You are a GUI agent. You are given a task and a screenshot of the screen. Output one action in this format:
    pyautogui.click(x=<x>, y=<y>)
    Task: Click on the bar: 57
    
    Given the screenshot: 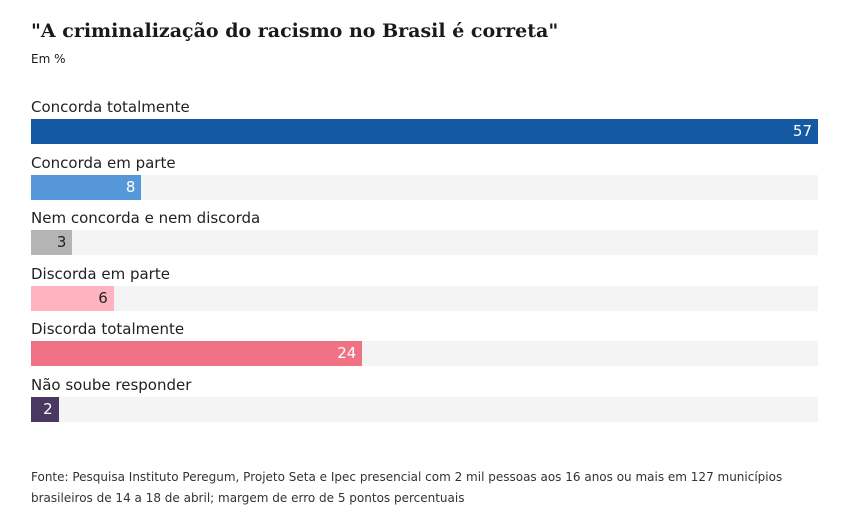 What is the action you would take?
    pyautogui.click(x=424, y=131)
    